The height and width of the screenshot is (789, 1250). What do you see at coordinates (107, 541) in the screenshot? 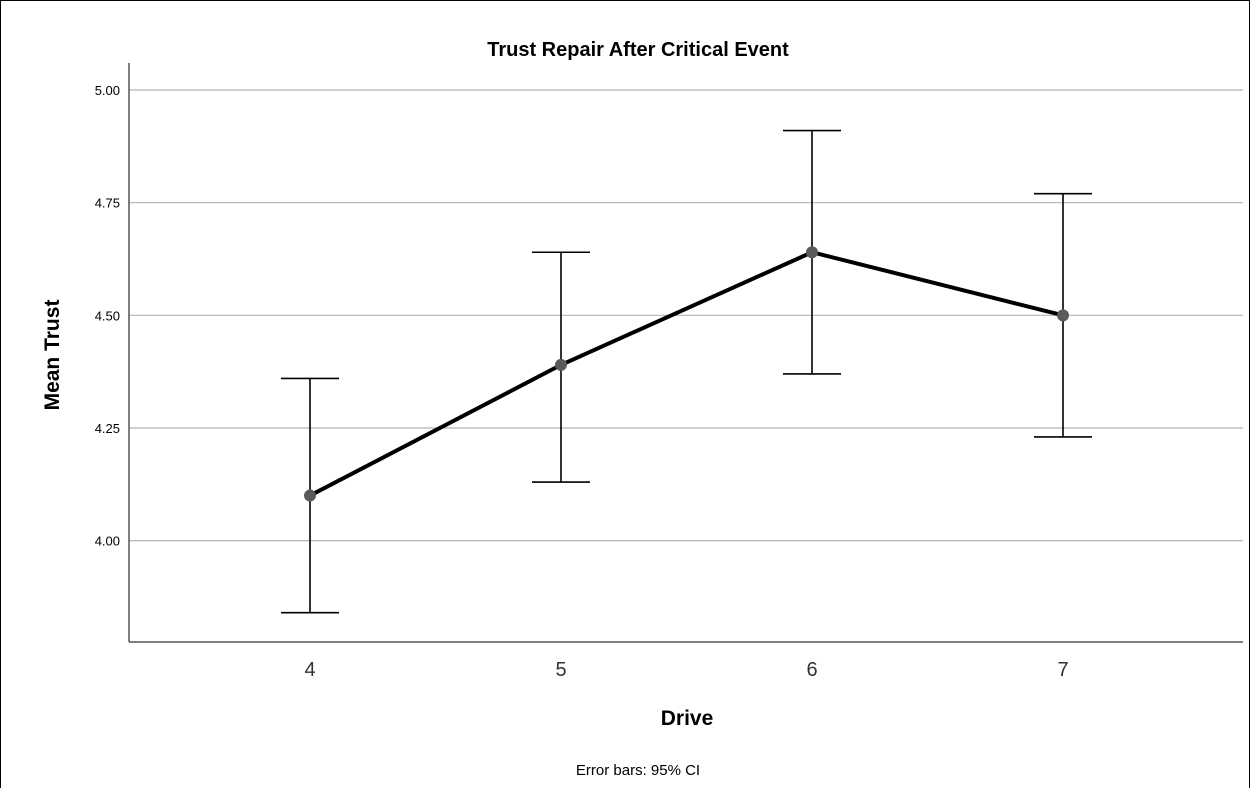
I see `y-tick-label: 4.00` at bounding box center [107, 541].